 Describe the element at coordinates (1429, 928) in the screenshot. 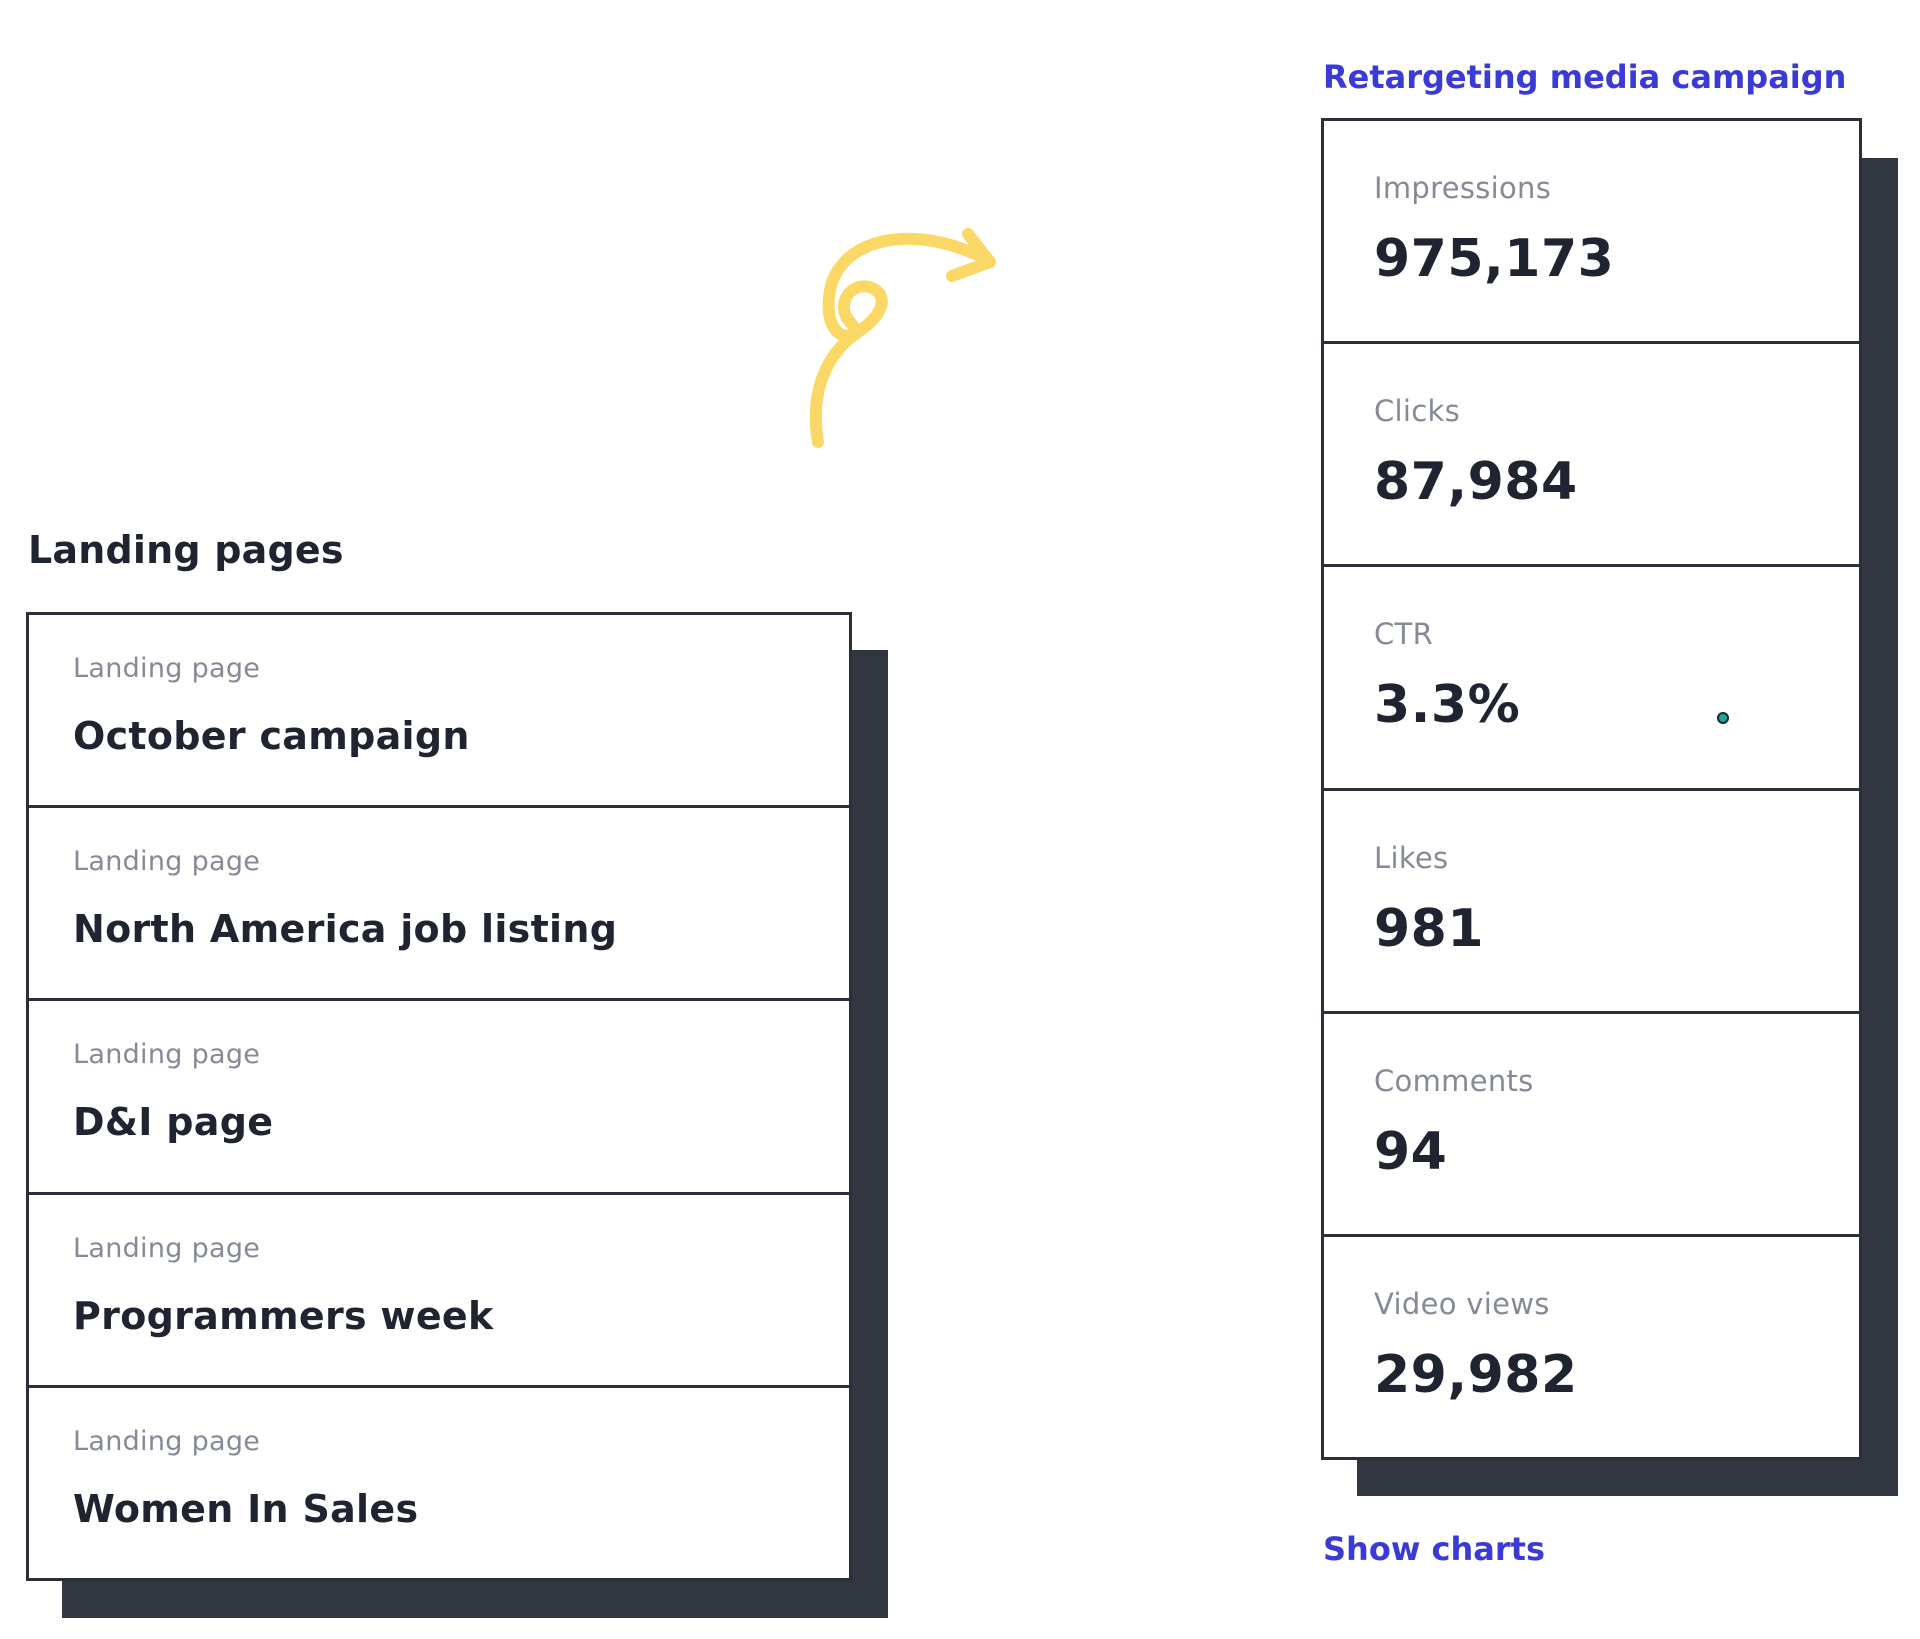

I see `metric-value: 981` at that location.